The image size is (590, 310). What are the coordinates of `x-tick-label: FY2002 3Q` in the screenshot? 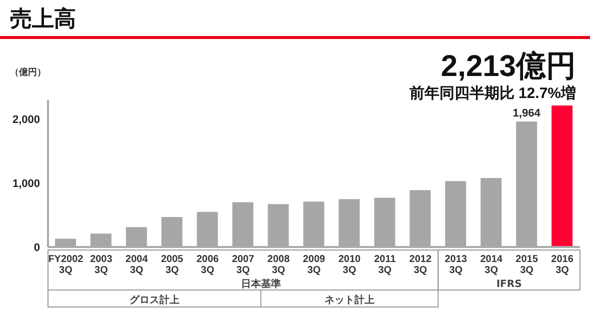 It's located at (66, 265).